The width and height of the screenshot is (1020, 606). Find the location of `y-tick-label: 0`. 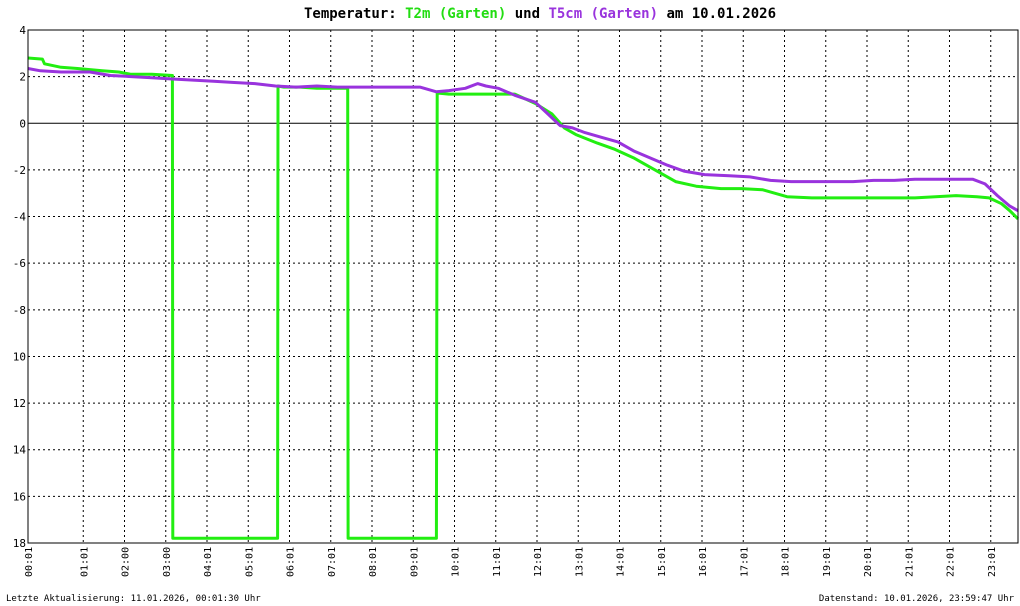

y-tick-label: 0 is located at coordinates (22, 123).